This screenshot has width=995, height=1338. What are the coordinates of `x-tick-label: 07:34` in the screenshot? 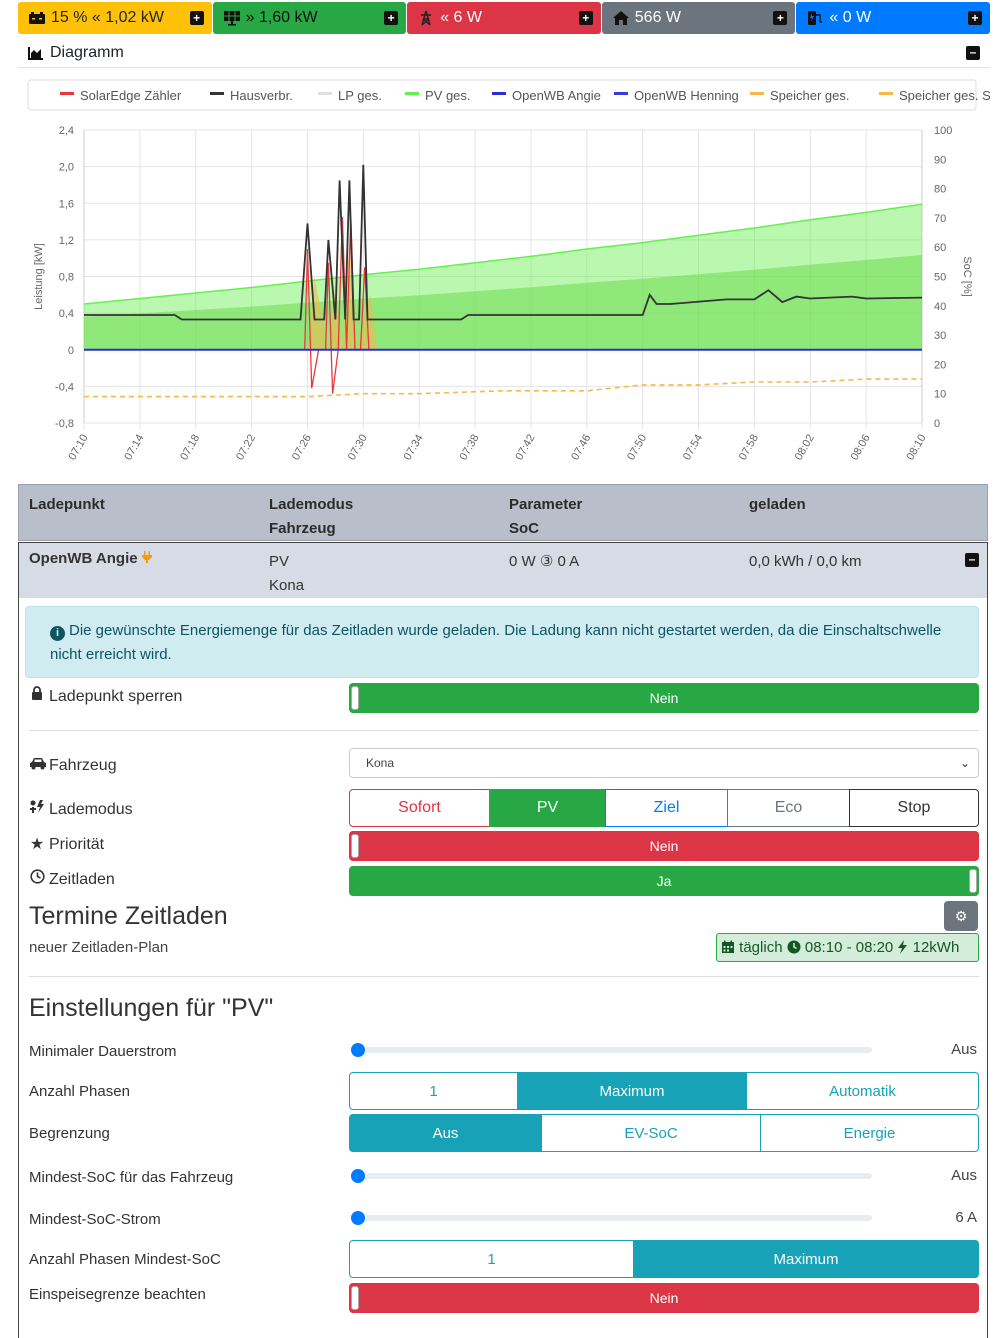 It's located at (414, 448).